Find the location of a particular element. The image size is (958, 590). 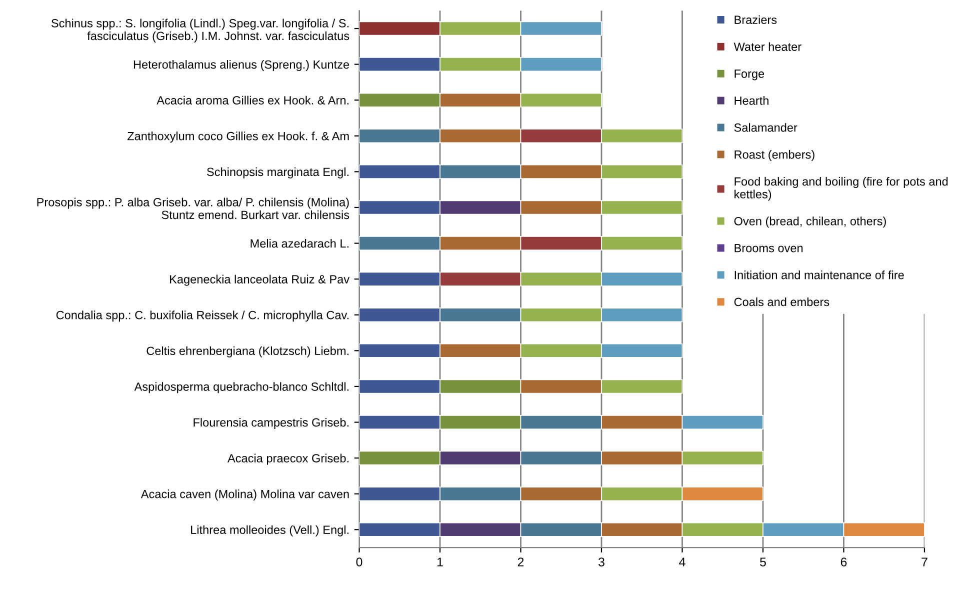

legend-label: Initiation and maintenance of fire is located at coordinates (819, 275).